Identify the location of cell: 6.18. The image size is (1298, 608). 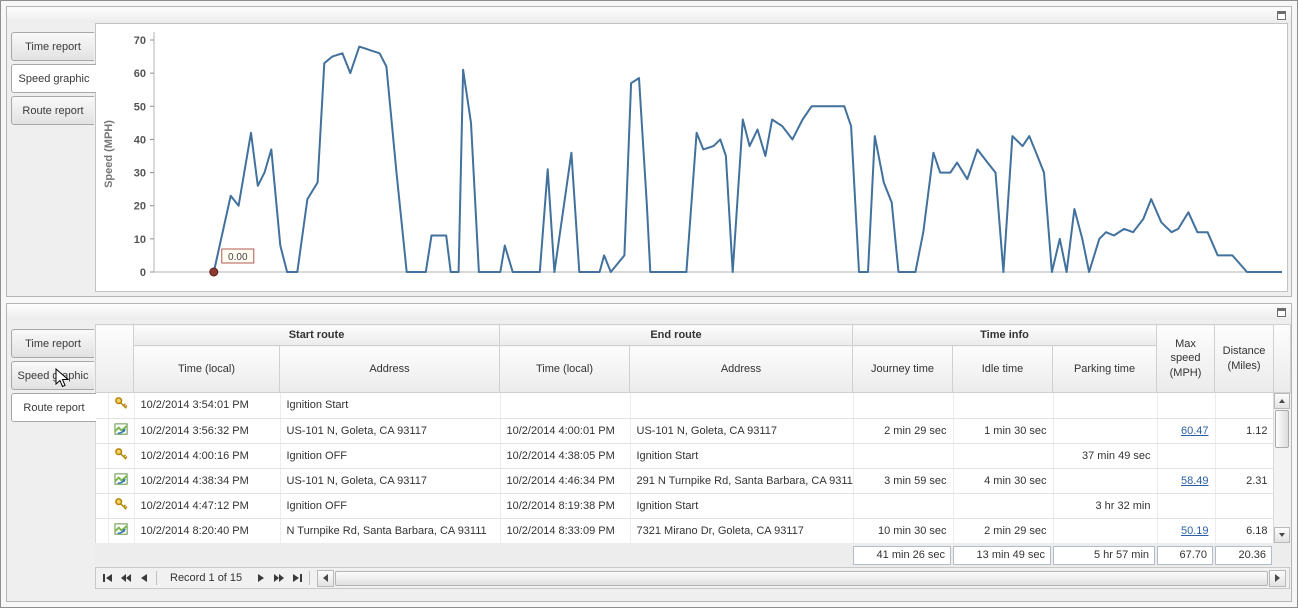
(1244, 530).